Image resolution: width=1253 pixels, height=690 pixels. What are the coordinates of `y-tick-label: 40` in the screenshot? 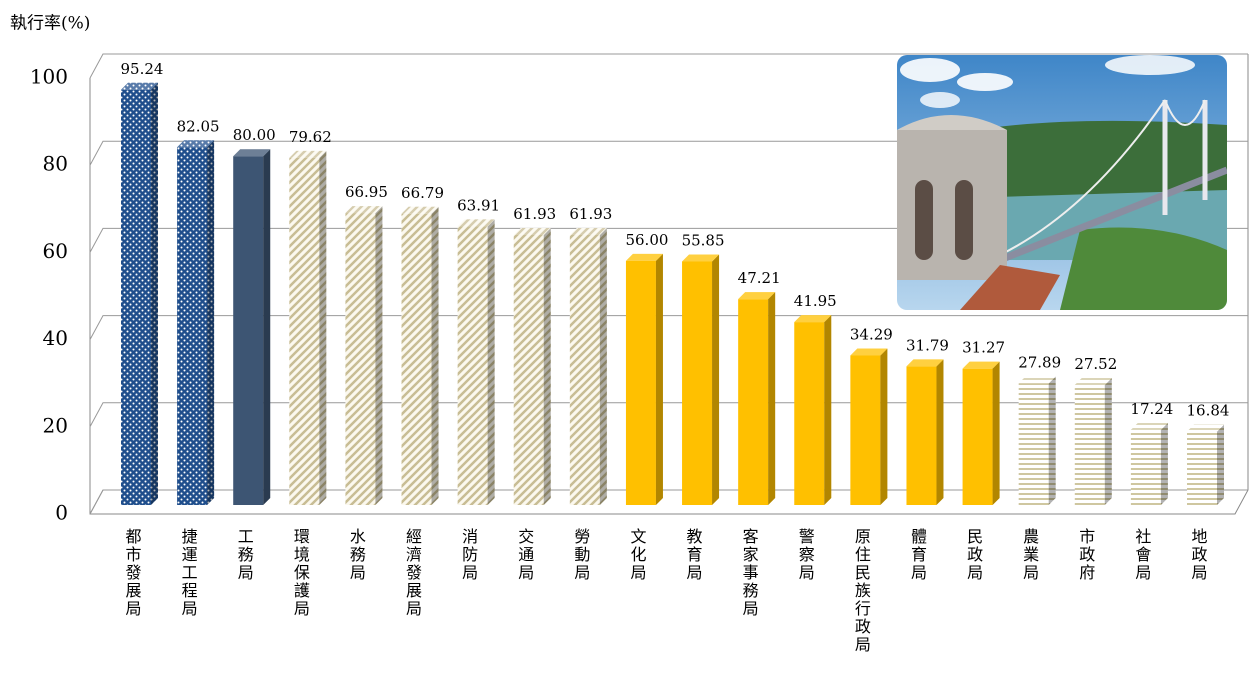 It's located at (55, 338).